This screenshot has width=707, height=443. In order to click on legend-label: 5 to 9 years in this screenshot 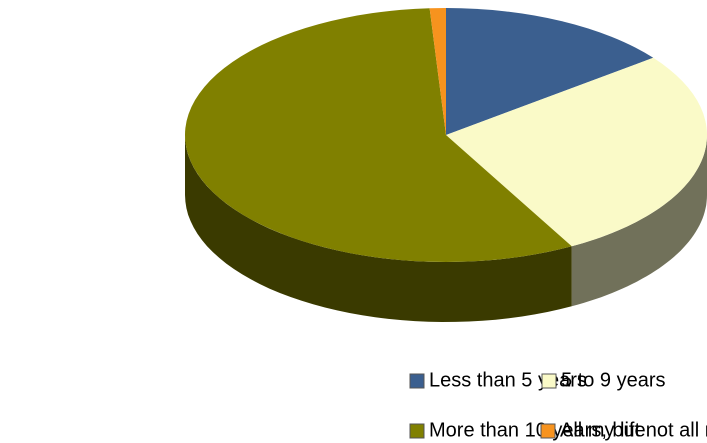, I will do `click(613, 380)`.